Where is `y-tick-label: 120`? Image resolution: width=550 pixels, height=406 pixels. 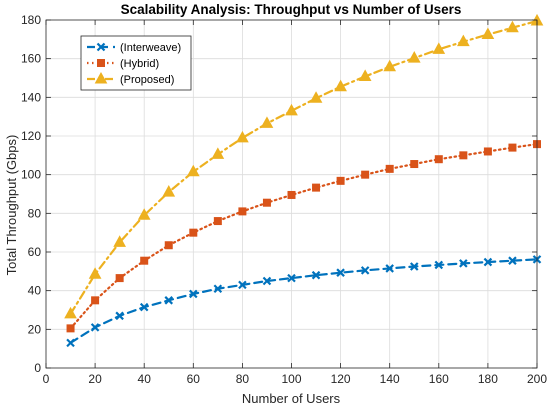
y-tick-label: 120 is located at coordinates (31, 136).